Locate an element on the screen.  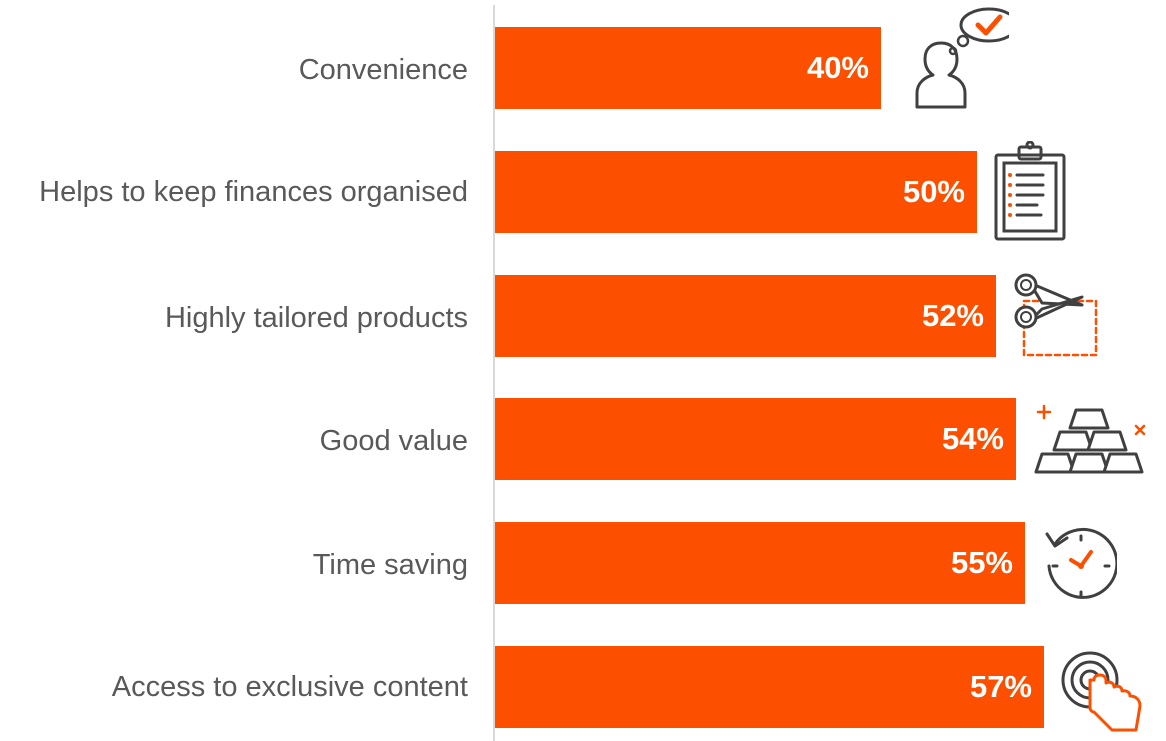
category-label: Convenience is located at coordinates (383, 70).